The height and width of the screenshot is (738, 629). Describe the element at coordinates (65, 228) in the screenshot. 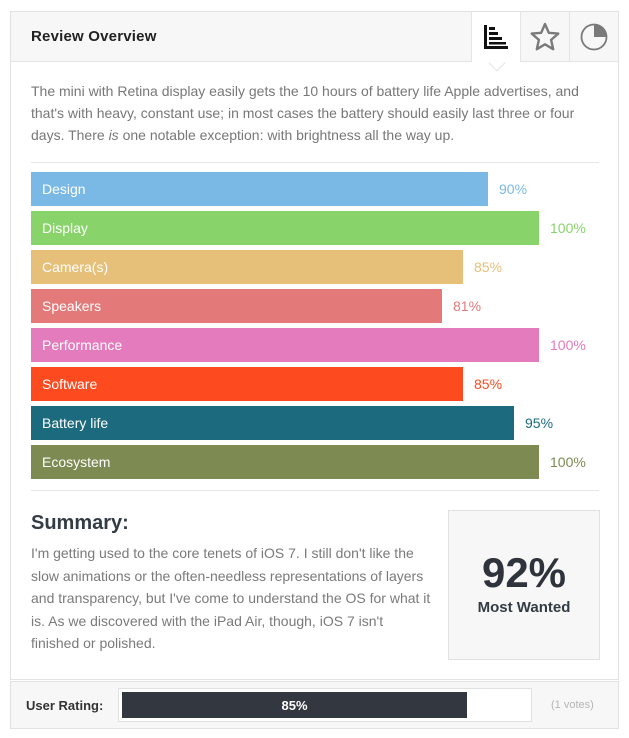

I see `rating-bar-label: Display` at that location.